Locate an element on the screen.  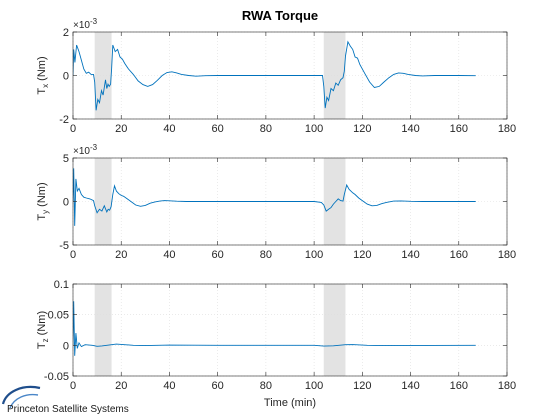
logo-swoosh-inner-icon is located at coordinates (24, 401).